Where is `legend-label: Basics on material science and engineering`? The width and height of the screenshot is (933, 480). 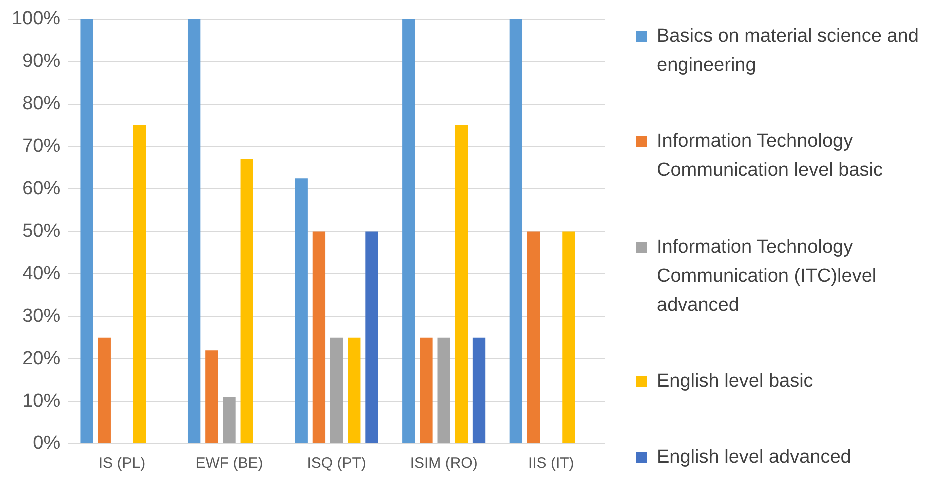 legend-label: Basics on material science and engineering is located at coordinates (788, 51).